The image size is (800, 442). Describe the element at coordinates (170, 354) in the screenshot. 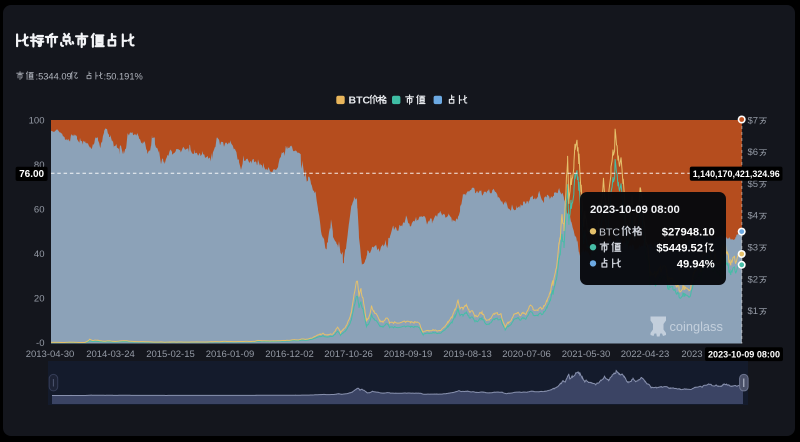

I see `svg-text: 2015-02-15` at that location.